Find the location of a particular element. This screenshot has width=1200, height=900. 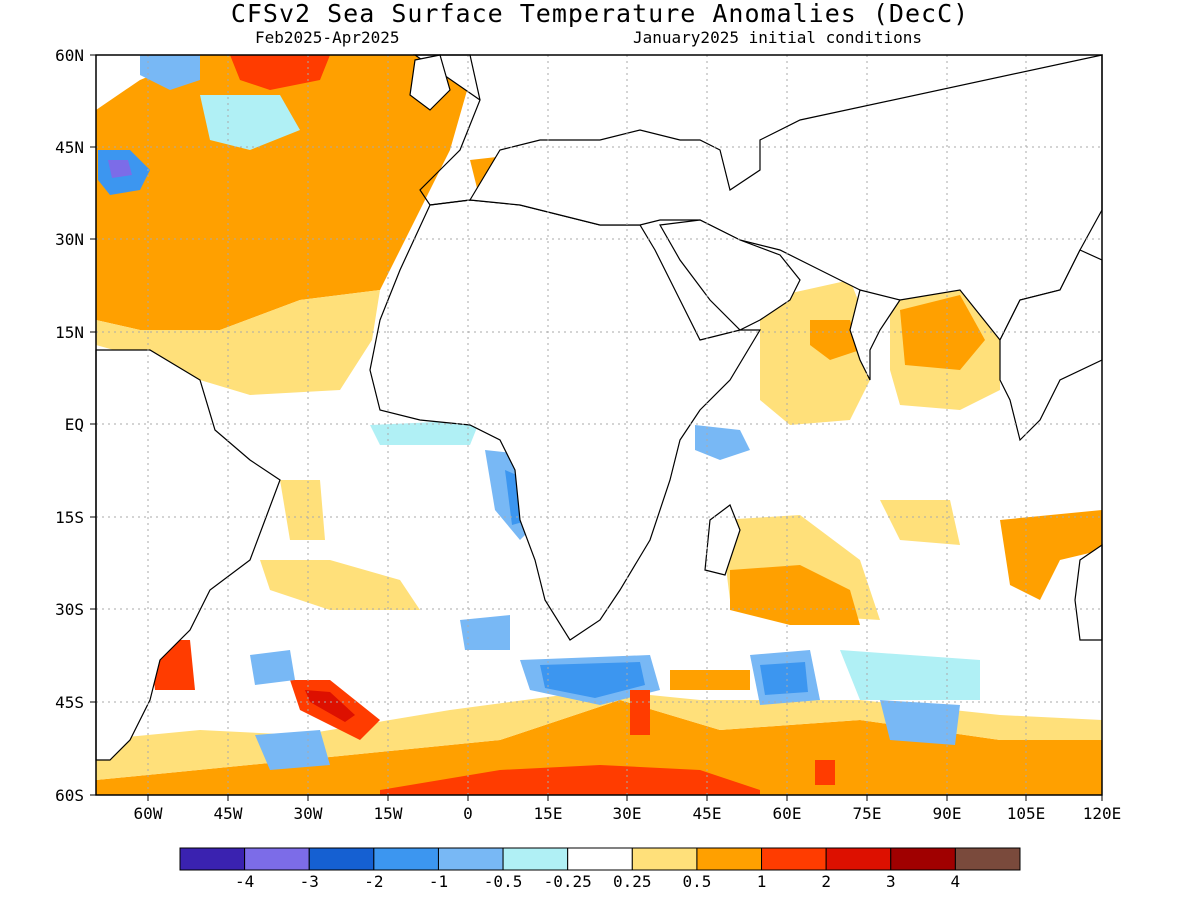

lon-label-30w: 30W is located at coordinates (308, 813).